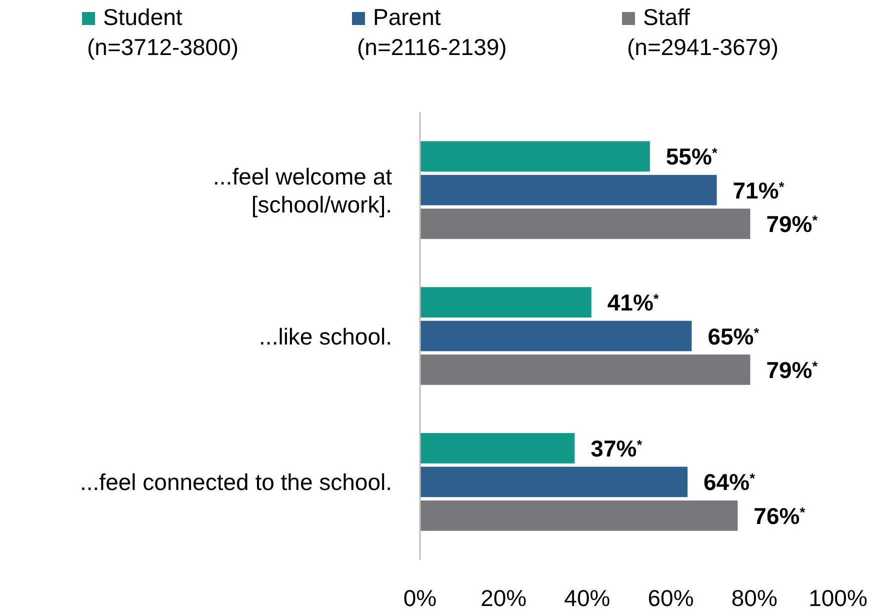 The height and width of the screenshot is (616, 882). I want to click on data-label: 76%$^{*}$, so click(780, 515).